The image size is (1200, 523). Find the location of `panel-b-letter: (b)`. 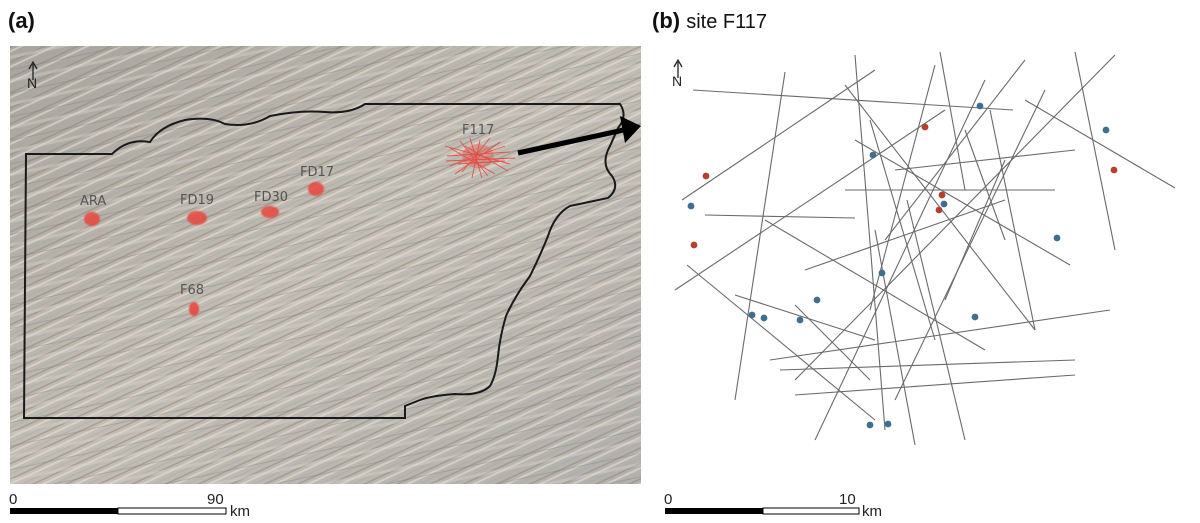

panel-b-letter: (b) is located at coordinates (666, 20).